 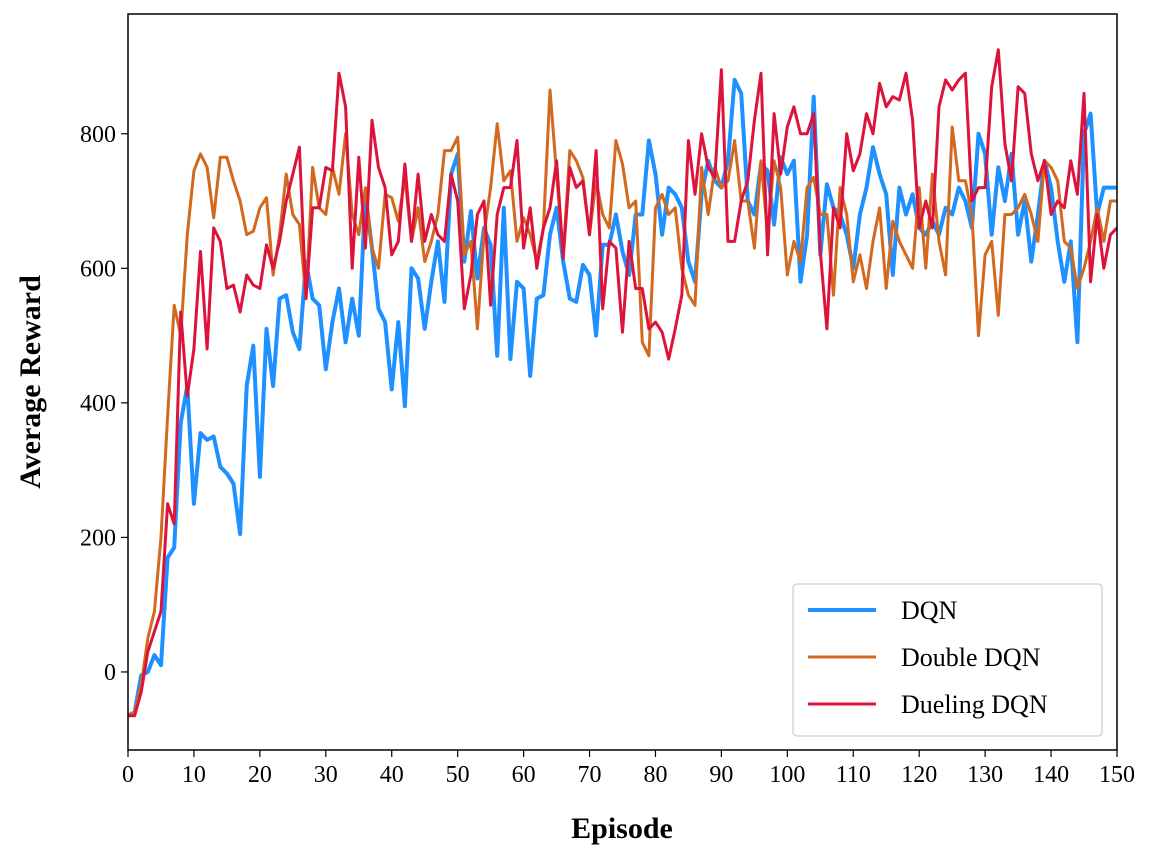 I want to click on x-tick-label: 50, so click(x=458, y=775).